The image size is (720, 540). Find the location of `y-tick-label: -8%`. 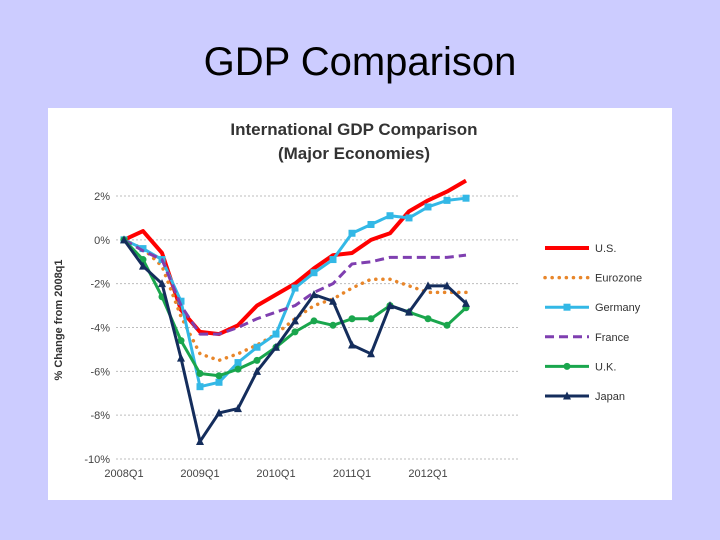

y-tick-label: -8% is located at coordinates (100, 416).